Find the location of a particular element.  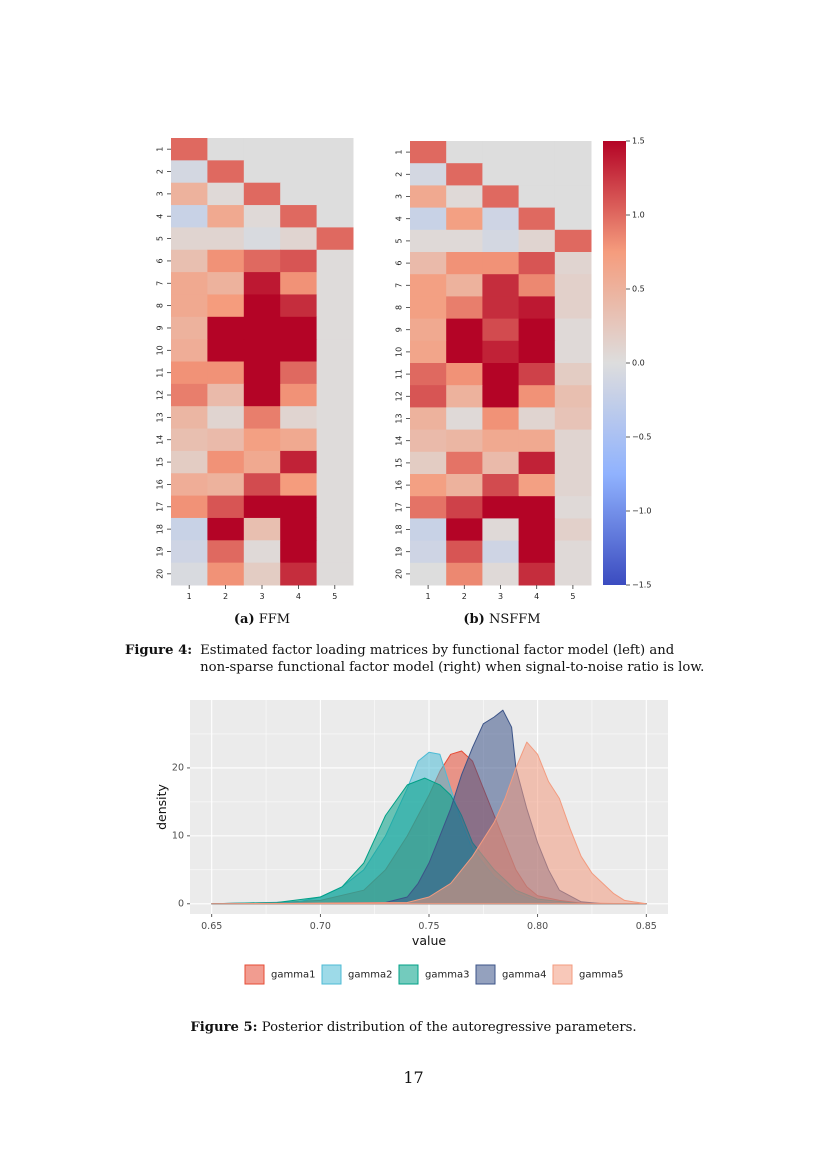

figure-4-caption-label: Figure 4: is located at coordinates (159, 650).